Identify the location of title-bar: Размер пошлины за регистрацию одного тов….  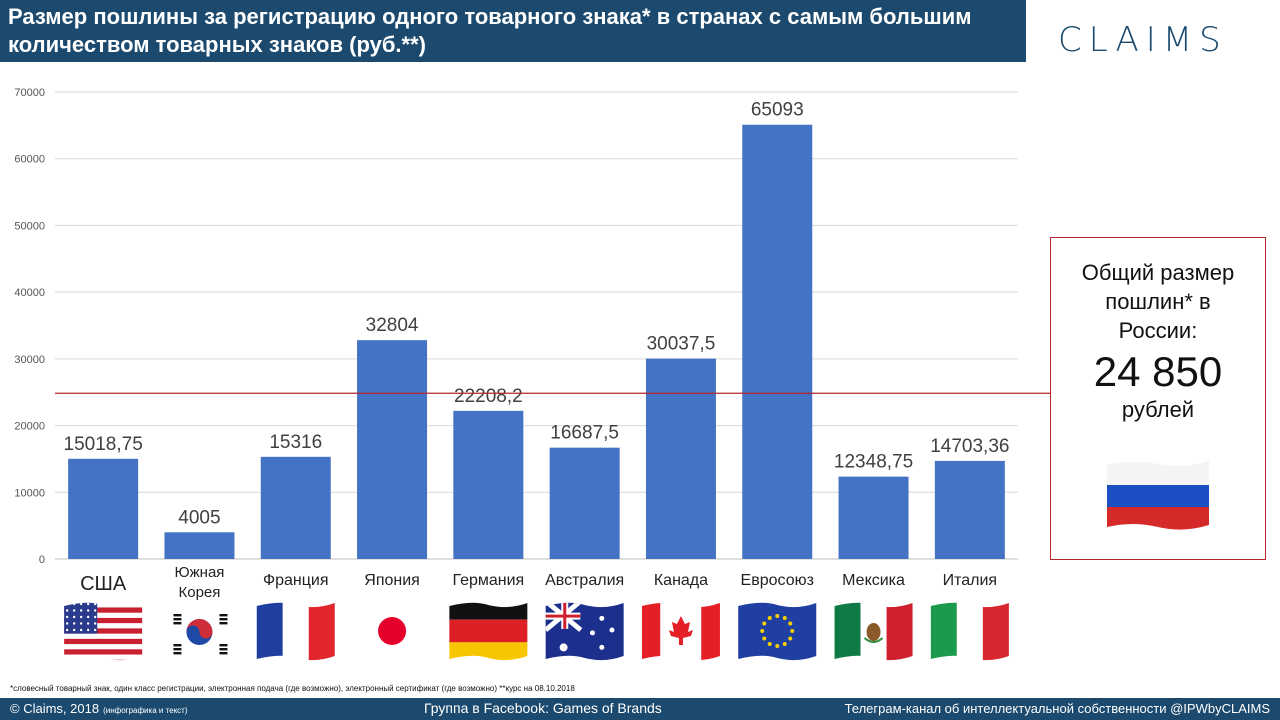
(513, 31).